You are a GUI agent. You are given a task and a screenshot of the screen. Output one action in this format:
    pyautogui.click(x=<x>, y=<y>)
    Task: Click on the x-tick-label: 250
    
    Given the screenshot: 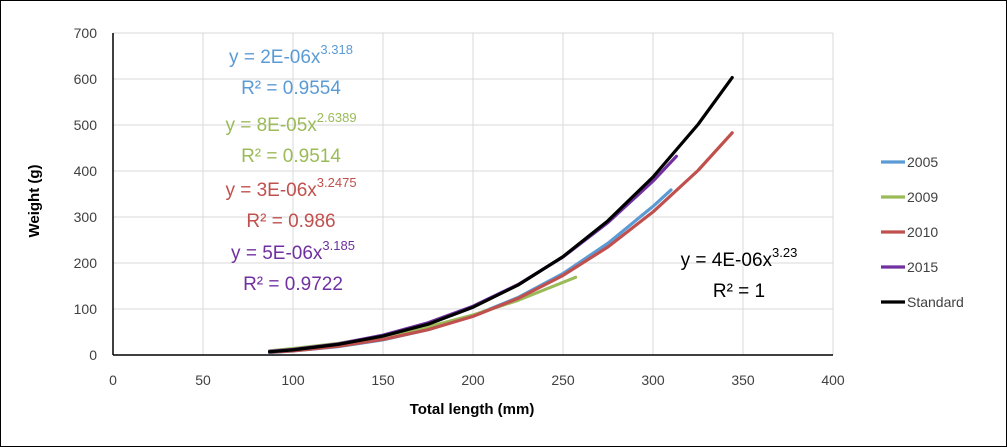 What is the action you would take?
    pyautogui.click(x=563, y=380)
    